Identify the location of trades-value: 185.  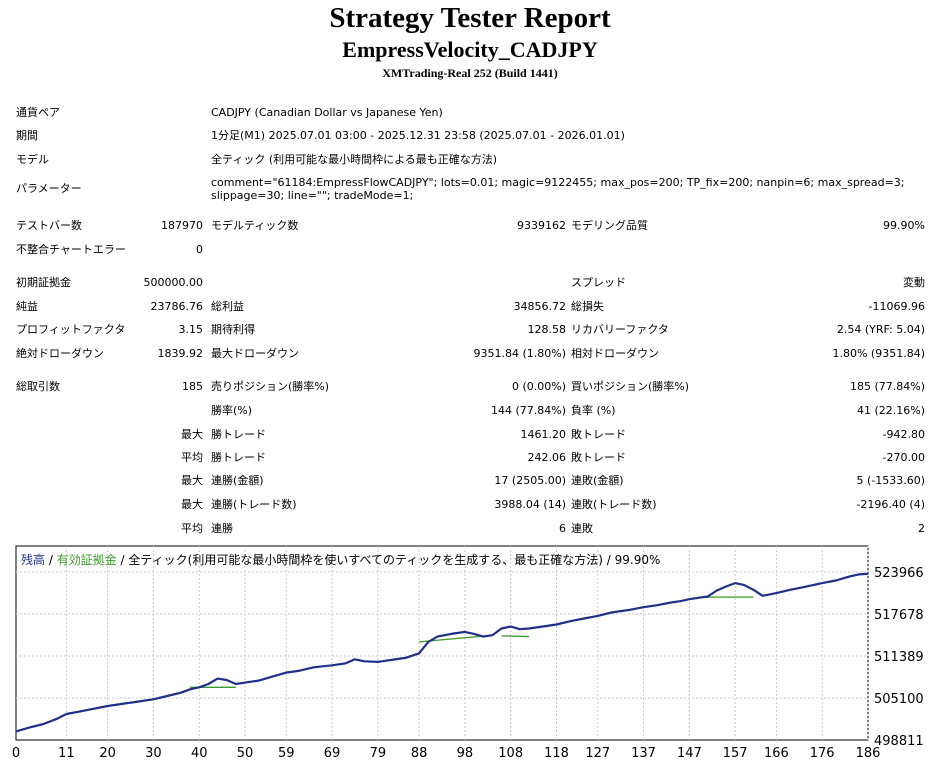
(192, 386).